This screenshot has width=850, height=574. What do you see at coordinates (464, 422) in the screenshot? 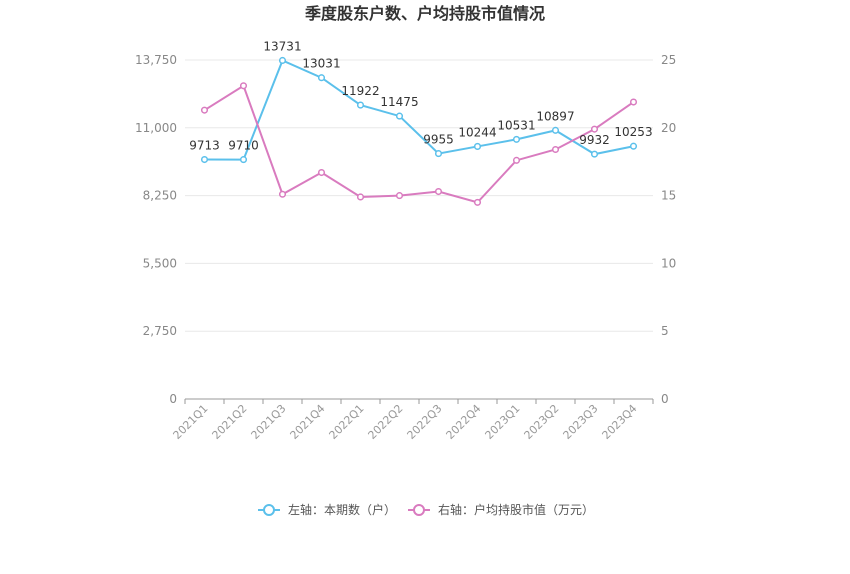
I see `x-tick-label: 2022Q4` at bounding box center [464, 422].